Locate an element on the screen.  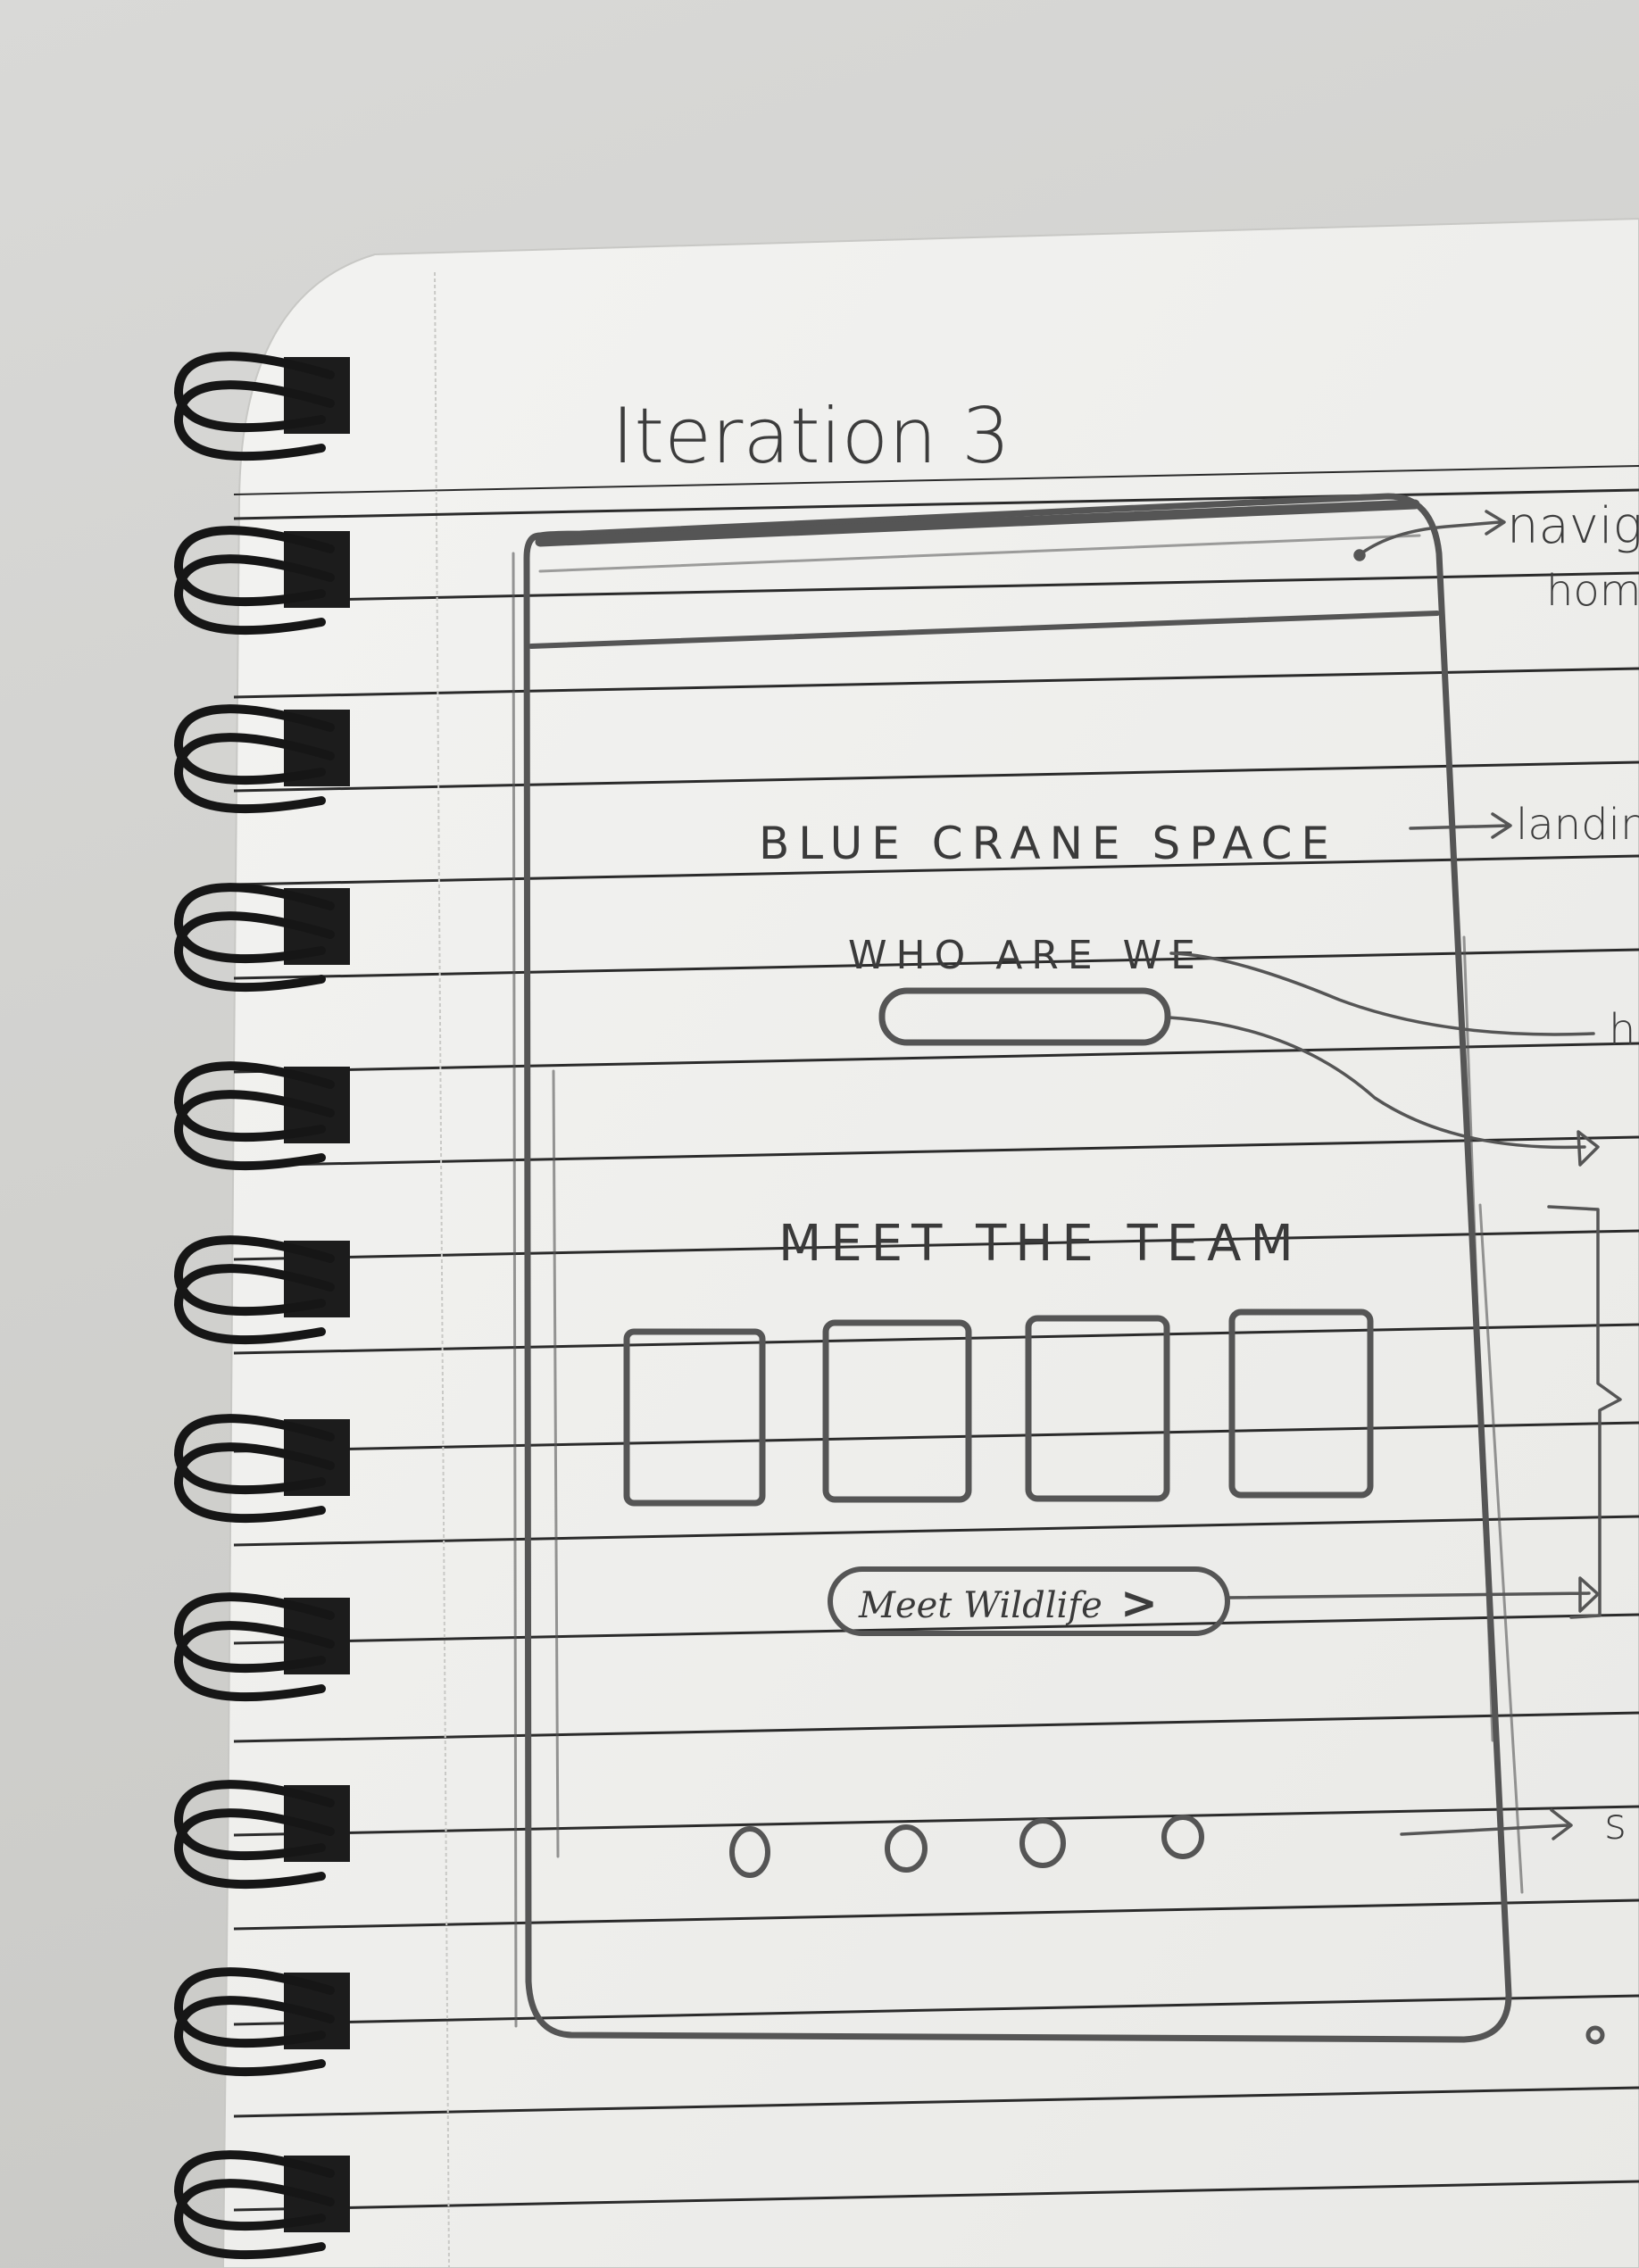
nav-annotation-sublabel: hom is located at coordinates (1592, 591).